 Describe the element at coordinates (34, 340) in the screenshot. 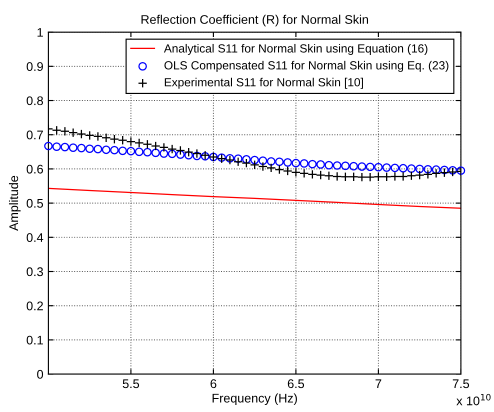

I see `y-tick-label: 0.1` at that location.